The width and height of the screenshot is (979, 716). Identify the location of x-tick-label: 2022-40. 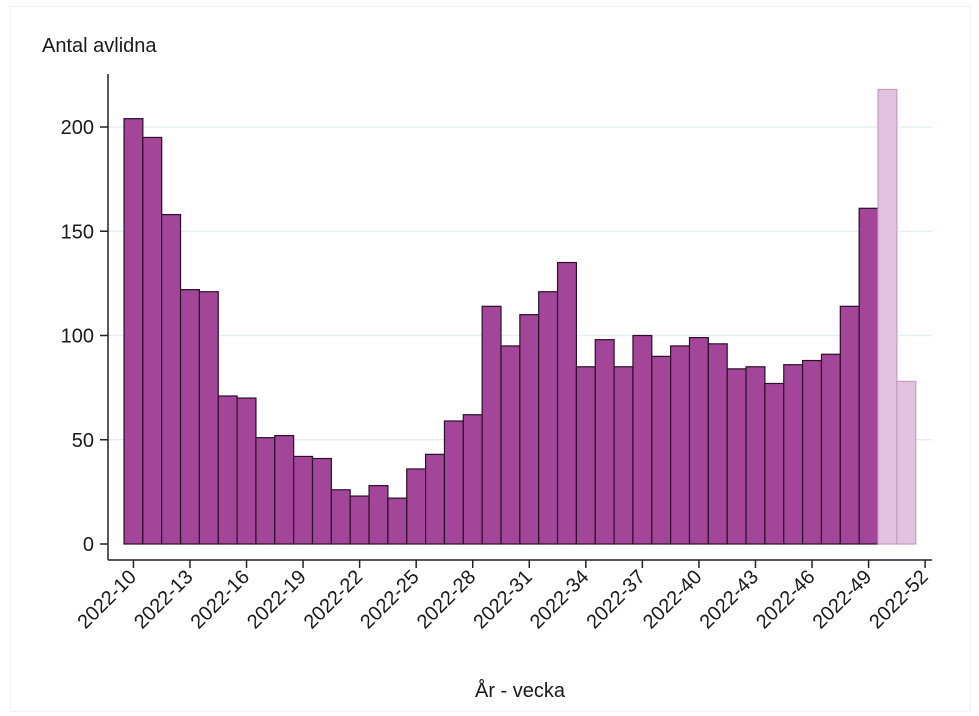
(672, 599).